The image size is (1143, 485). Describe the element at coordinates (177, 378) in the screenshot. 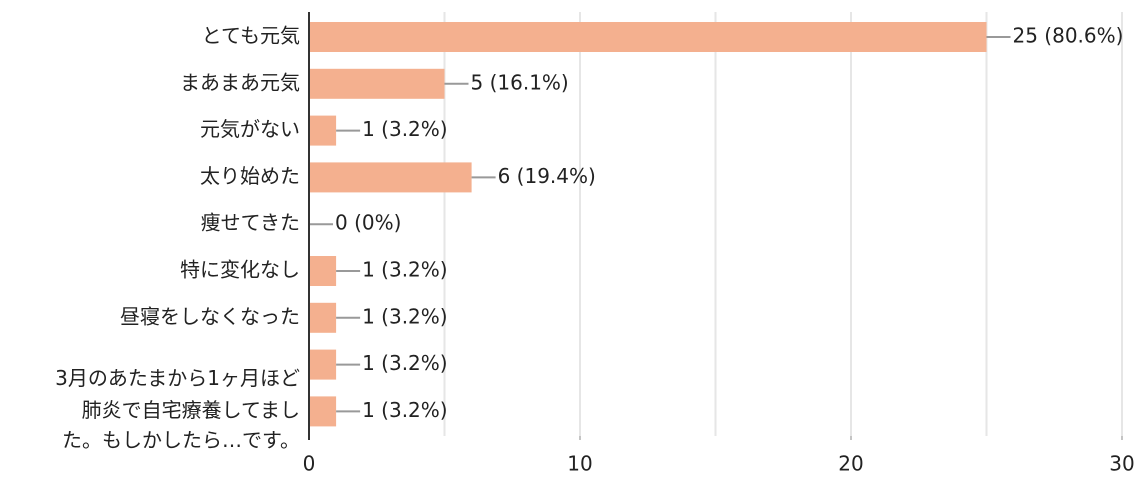

I see `y-tick-label: 3月のあたまから1ヶ月ほど` at that location.